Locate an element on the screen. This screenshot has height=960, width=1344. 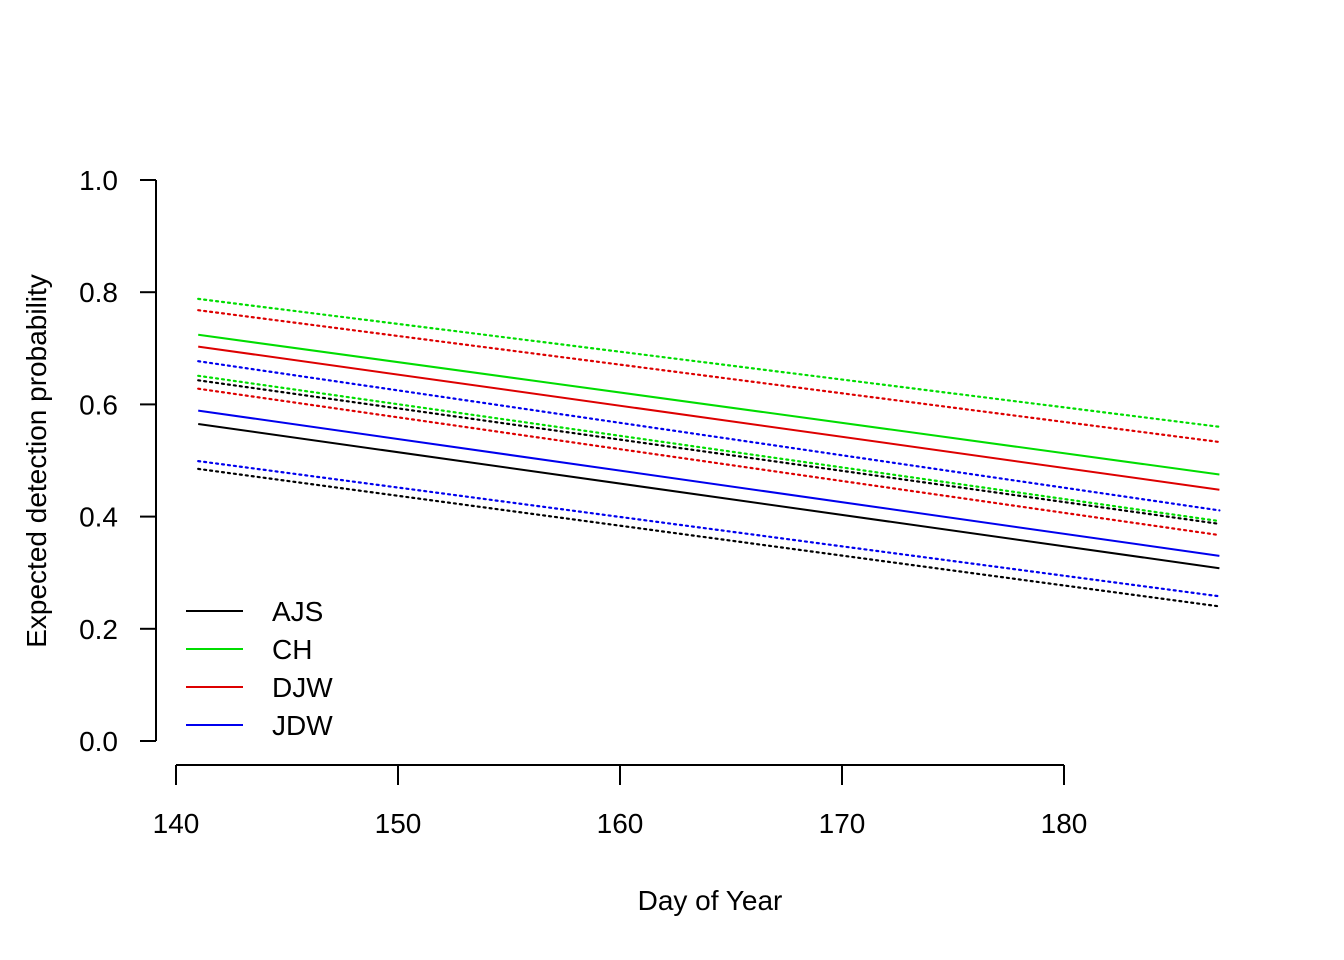
y-tick-label: 0.0 is located at coordinates (98, 741).